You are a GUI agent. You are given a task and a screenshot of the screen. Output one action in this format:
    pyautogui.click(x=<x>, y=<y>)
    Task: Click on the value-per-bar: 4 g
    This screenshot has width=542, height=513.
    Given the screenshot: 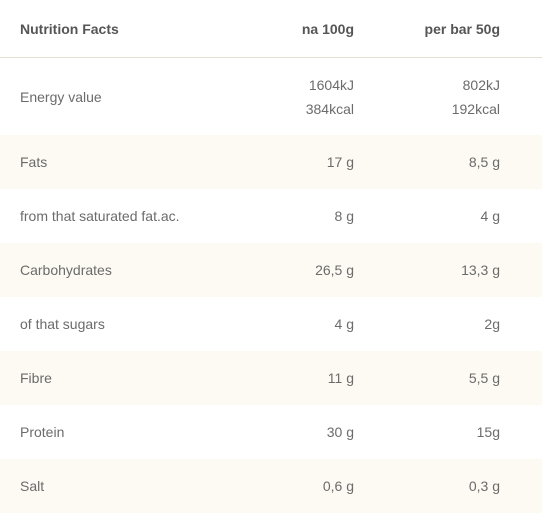 What is the action you would take?
    pyautogui.click(x=490, y=216)
    